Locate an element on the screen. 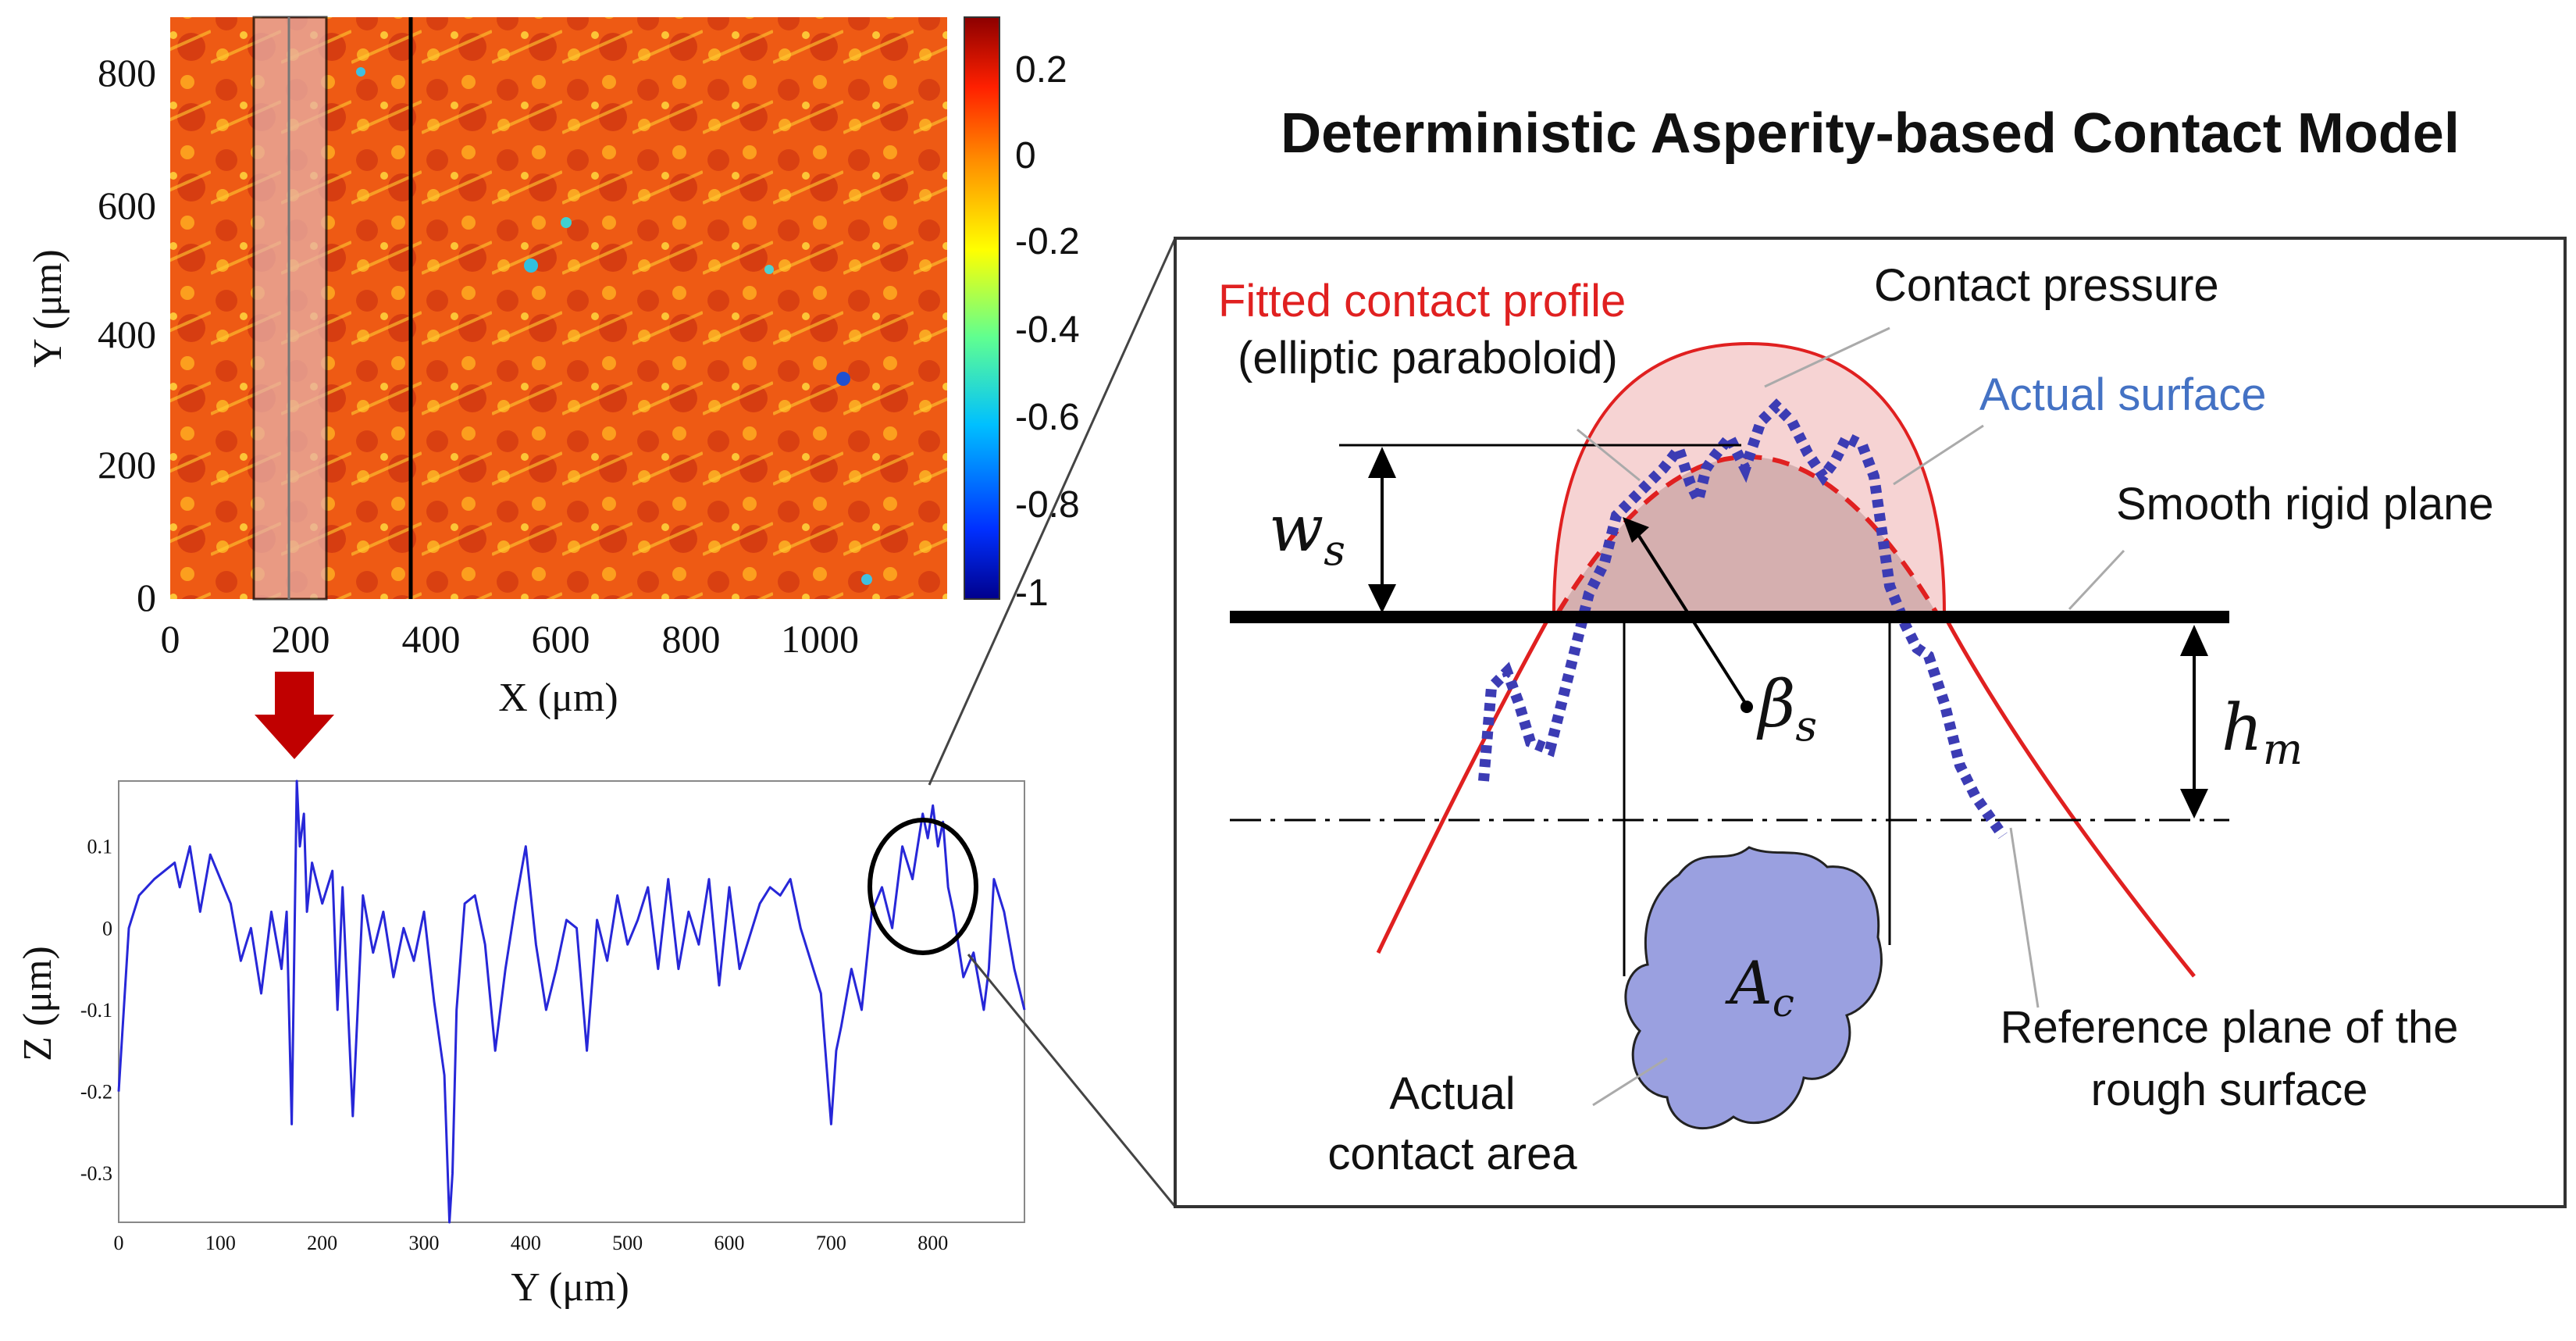 The height and width of the screenshot is (1341, 2576). colorbar-tick: -0.6 is located at coordinates (1047, 417).